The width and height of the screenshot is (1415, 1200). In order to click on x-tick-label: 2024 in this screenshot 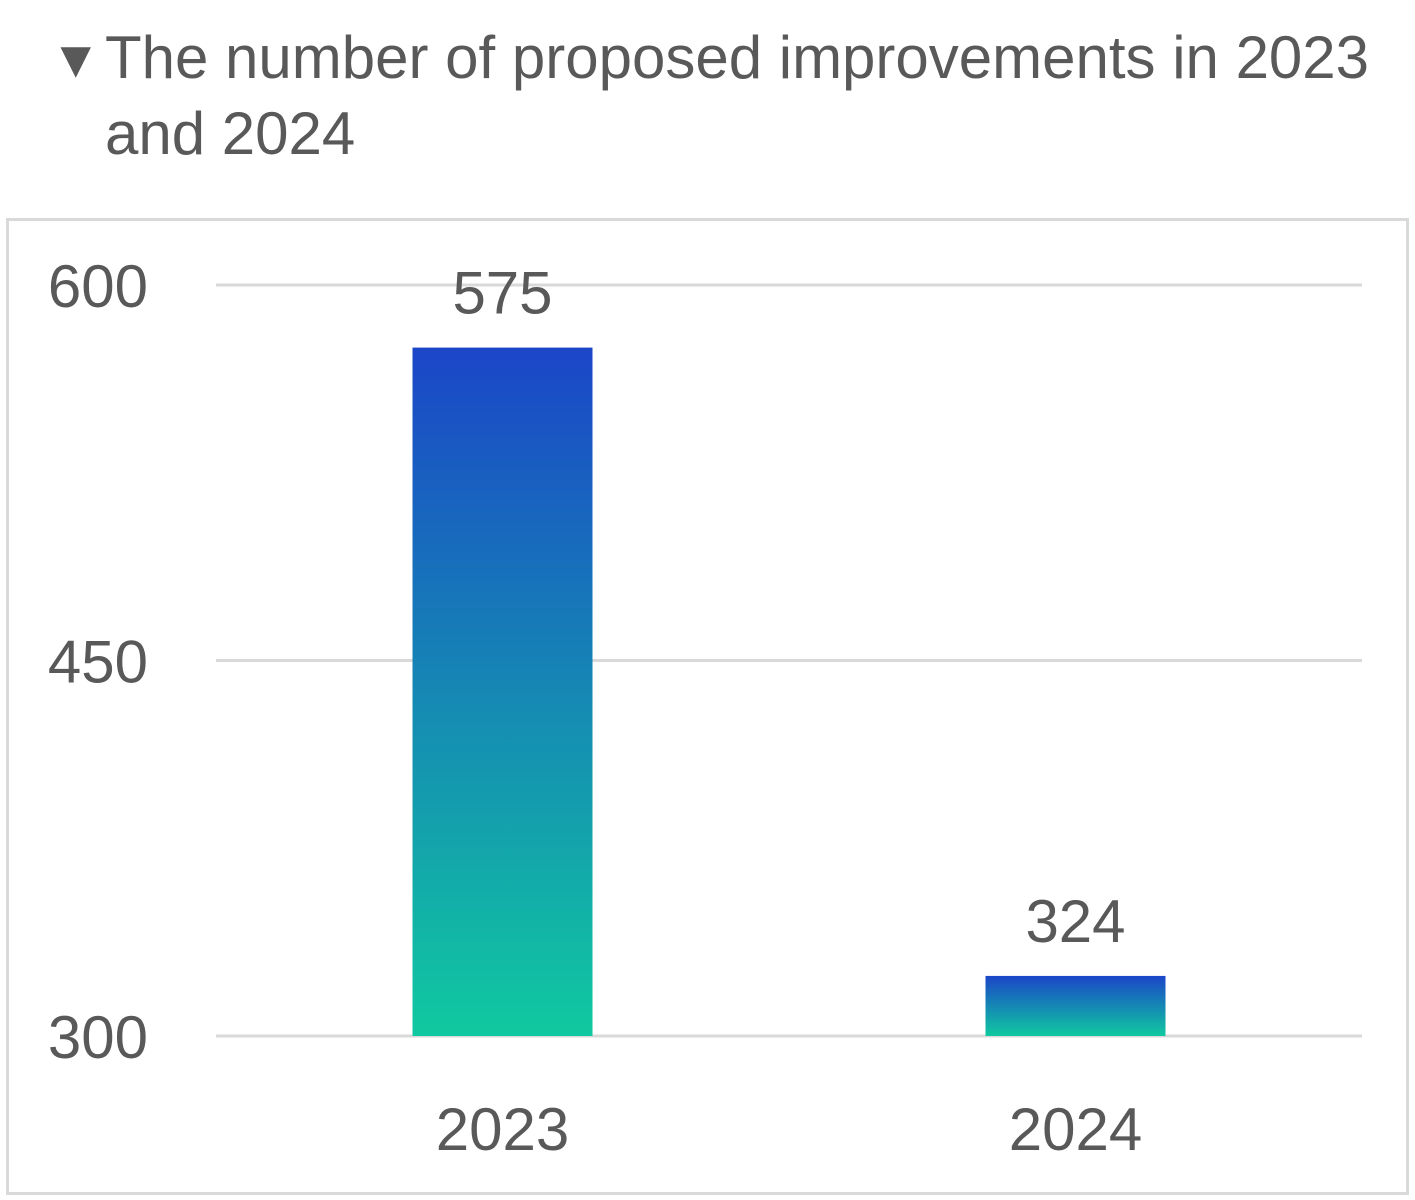, I will do `click(1075, 1129)`.